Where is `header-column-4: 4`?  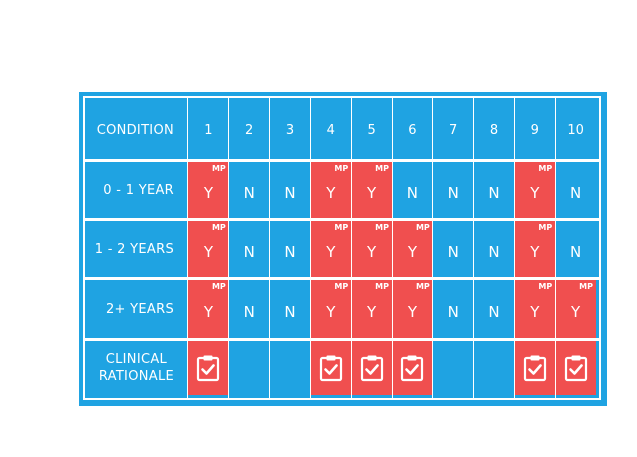 header-column-4: 4 is located at coordinates (331, 130).